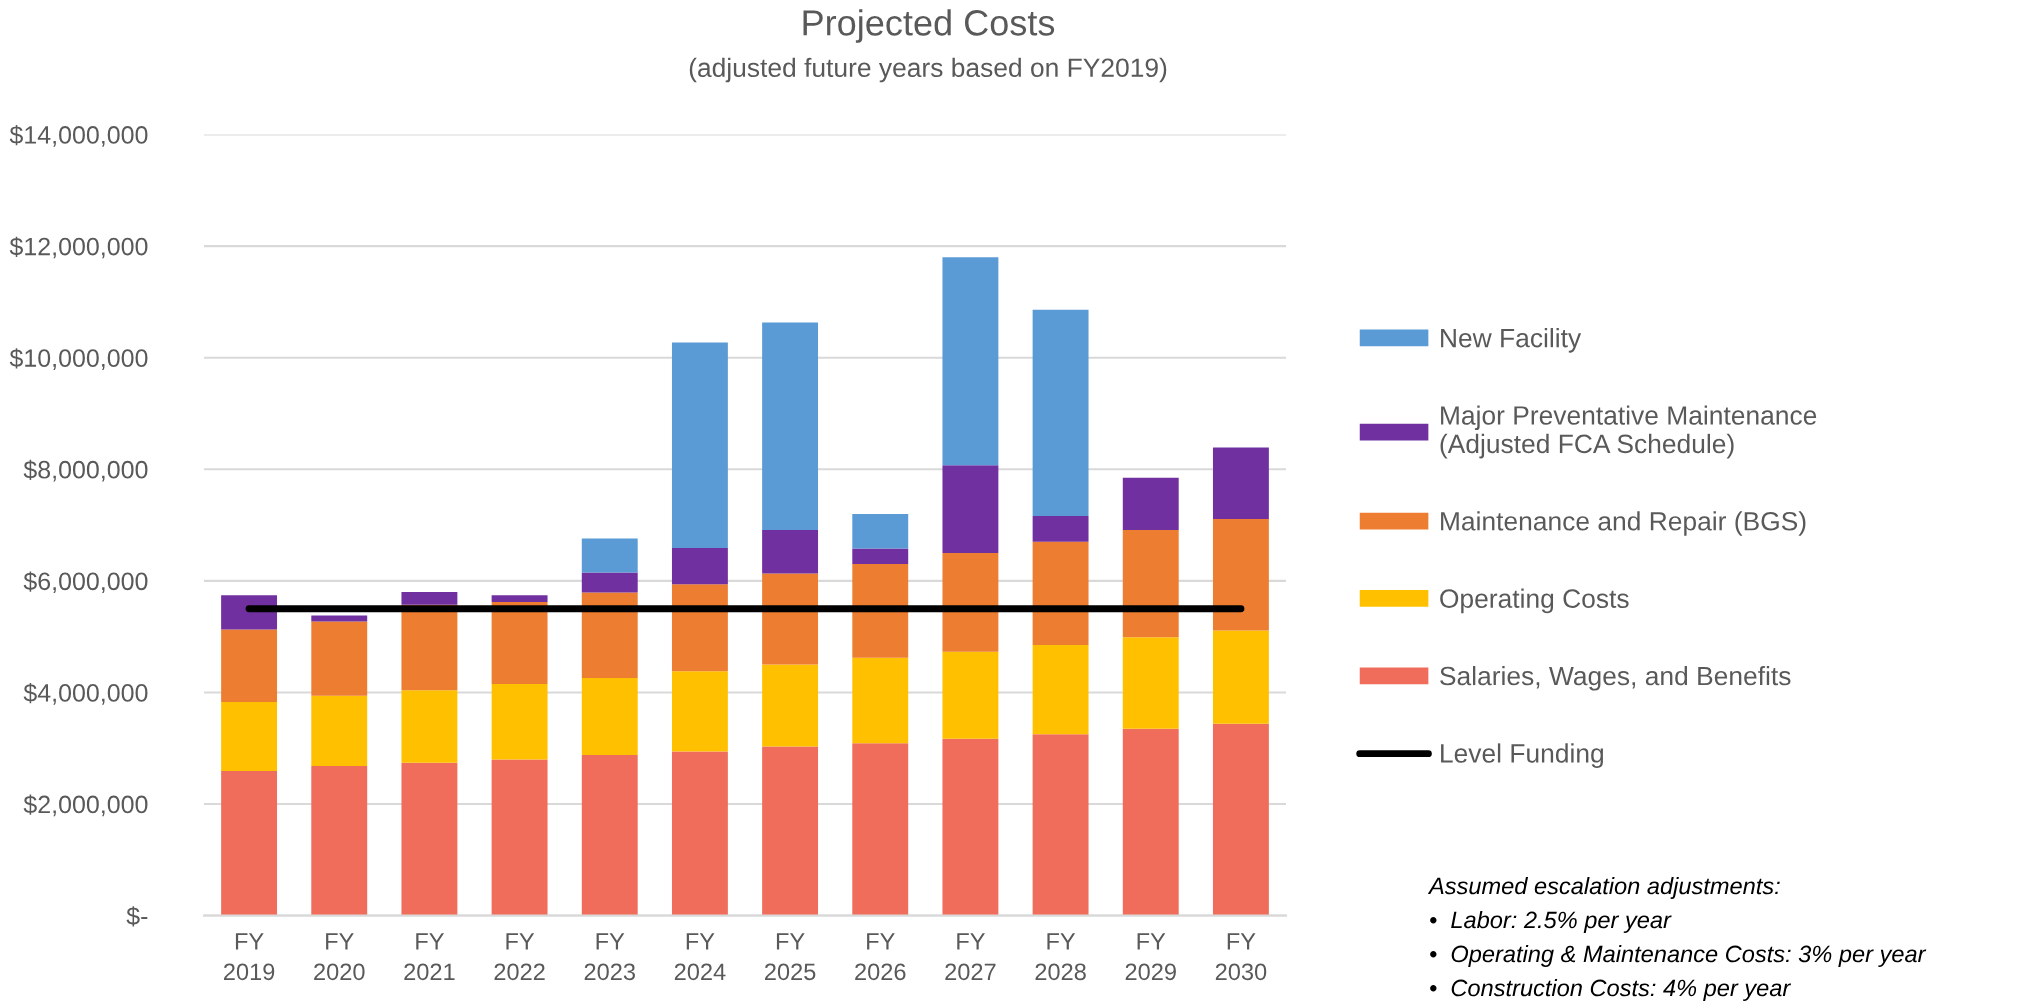 The height and width of the screenshot is (1008, 2039). What do you see at coordinates (929, 26) in the screenshot?
I see `chart-title: Projected Costs` at bounding box center [929, 26].